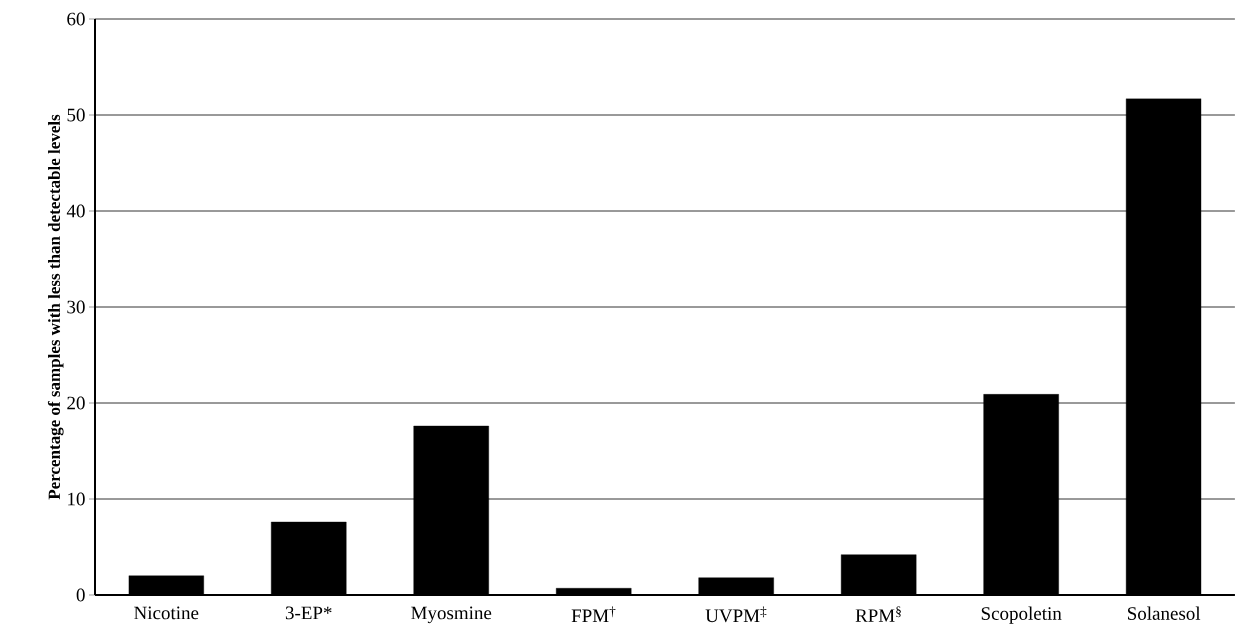  I want to click on y-tick-label: 50, so click(76, 115).